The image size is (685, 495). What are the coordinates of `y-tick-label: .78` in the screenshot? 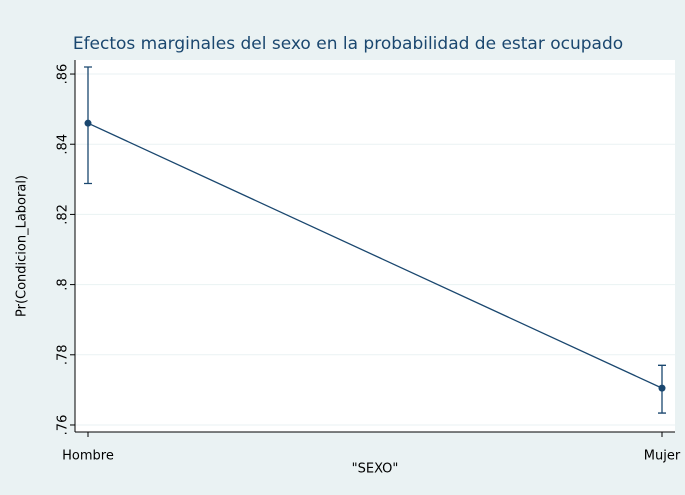 It's located at (63, 354).